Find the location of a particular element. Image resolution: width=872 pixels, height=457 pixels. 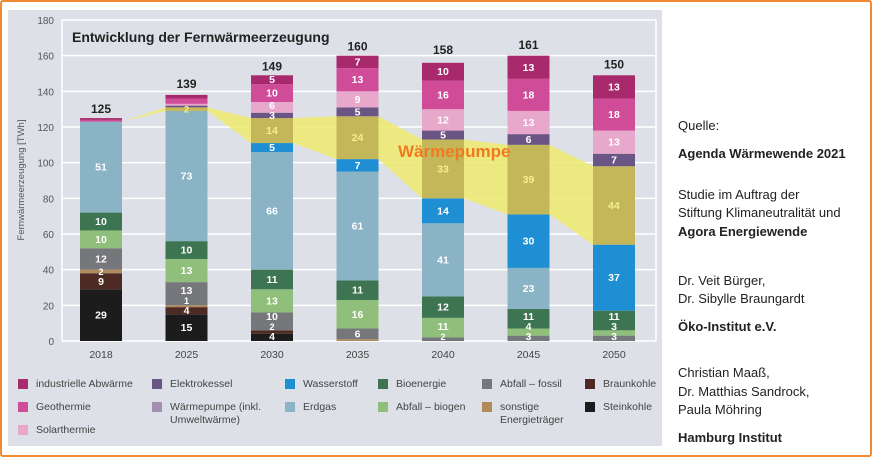

bar-total-label: 149 is located at coordinates (272, 66).